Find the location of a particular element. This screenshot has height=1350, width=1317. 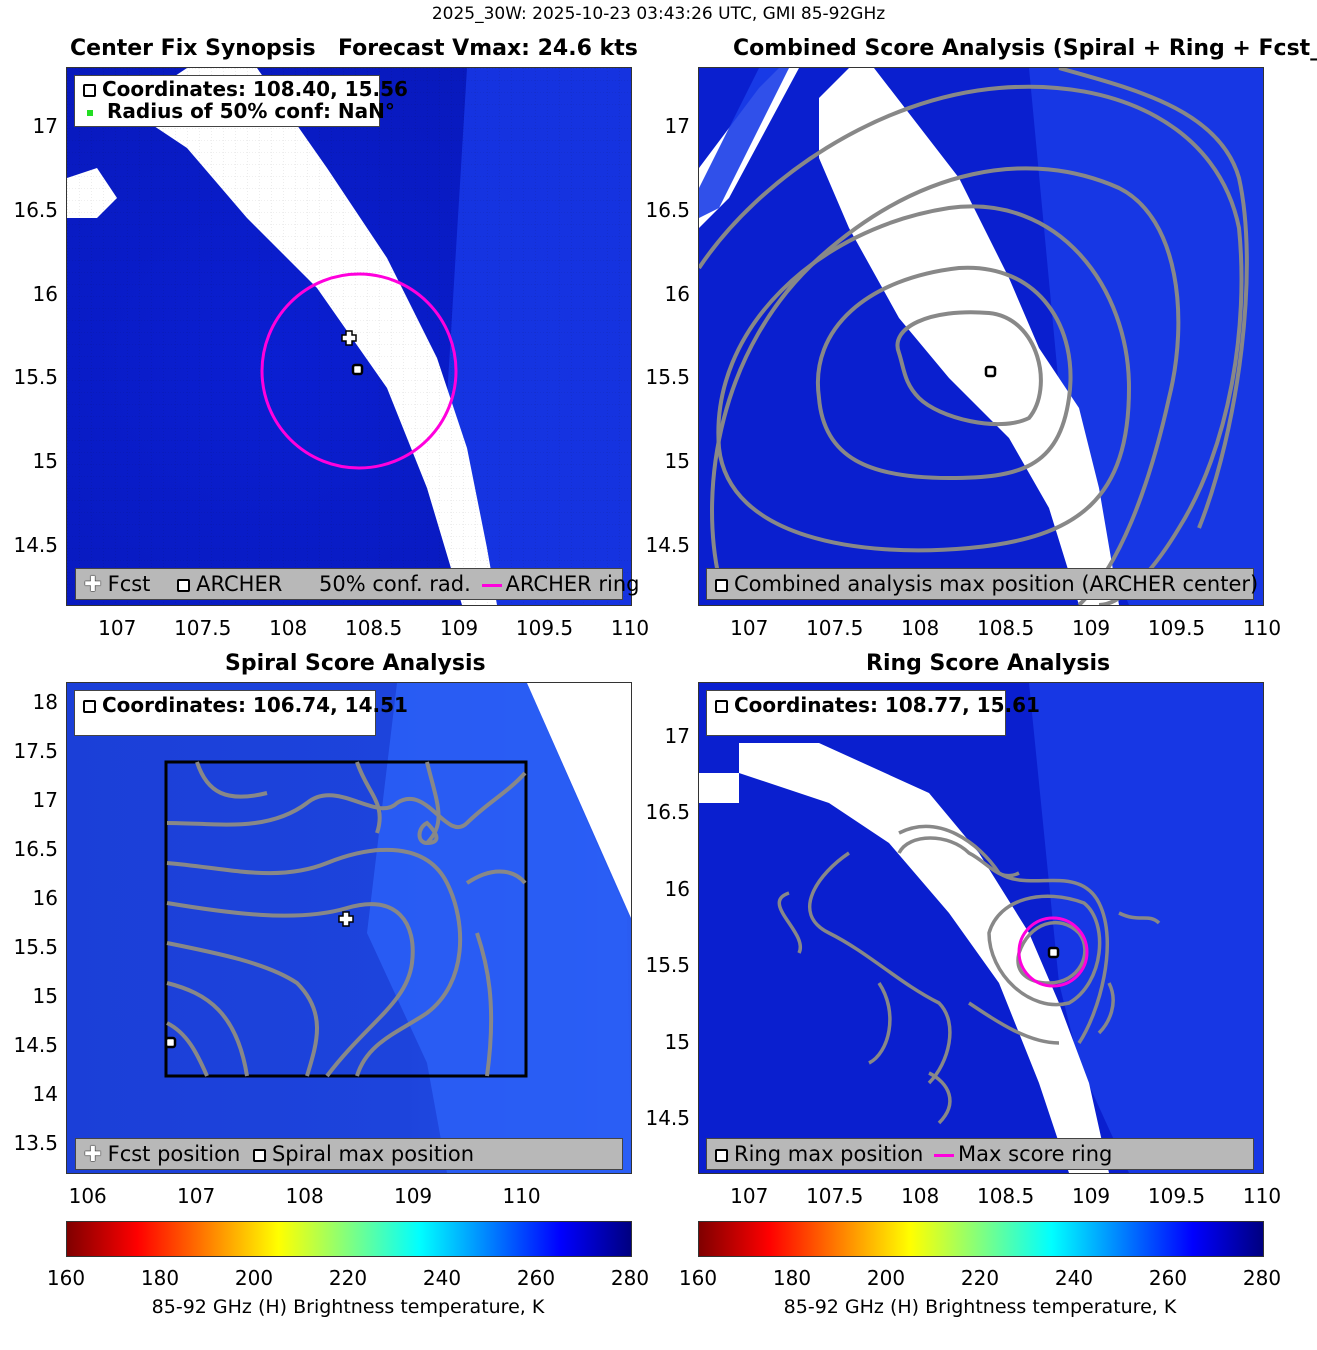

ring-title: Ring Score Analysis is located at coordinates (988, 663).